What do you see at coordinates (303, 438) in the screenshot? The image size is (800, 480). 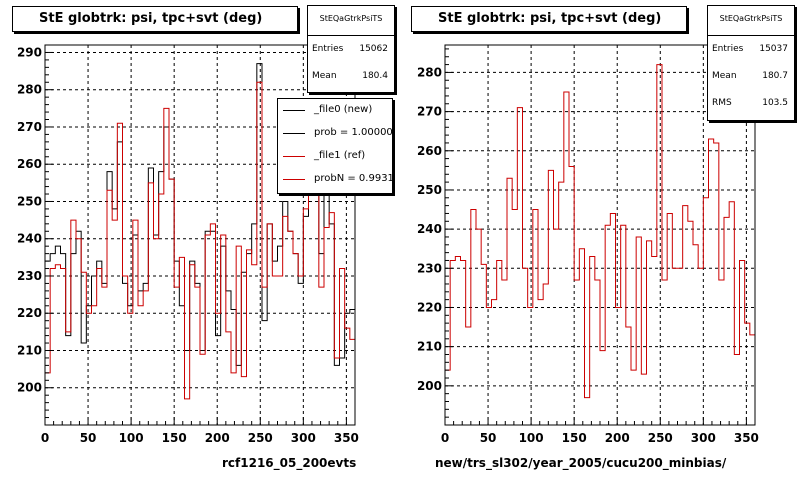 I see `chart-1-x-tick-label-300: 300` at bounding box center [303, 438].